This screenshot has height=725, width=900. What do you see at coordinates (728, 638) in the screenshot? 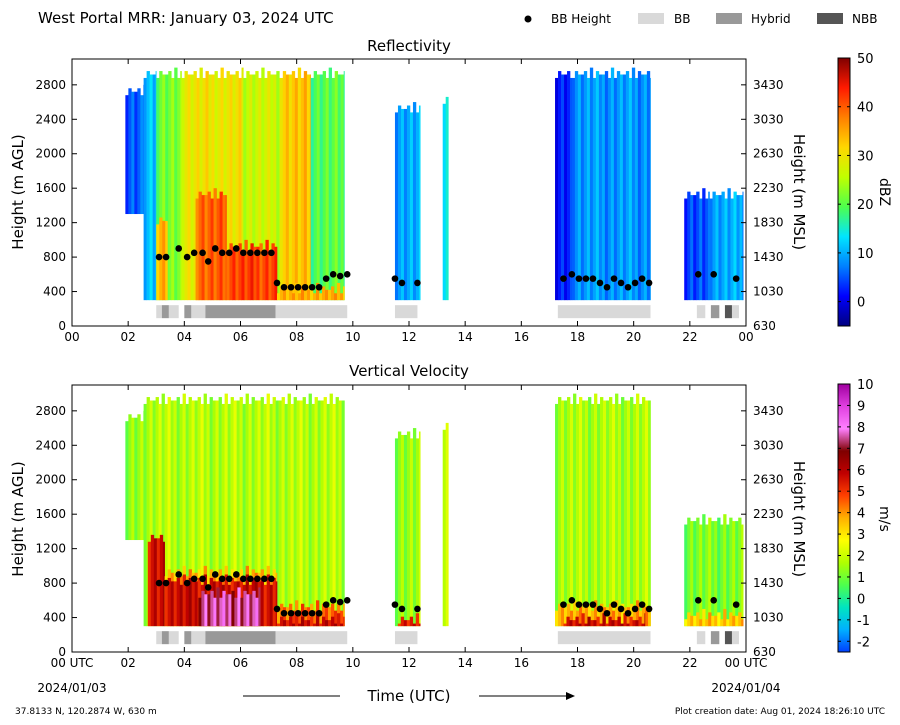
I see `velocity-bb-type-nbb` at bounding box center [728, 638].